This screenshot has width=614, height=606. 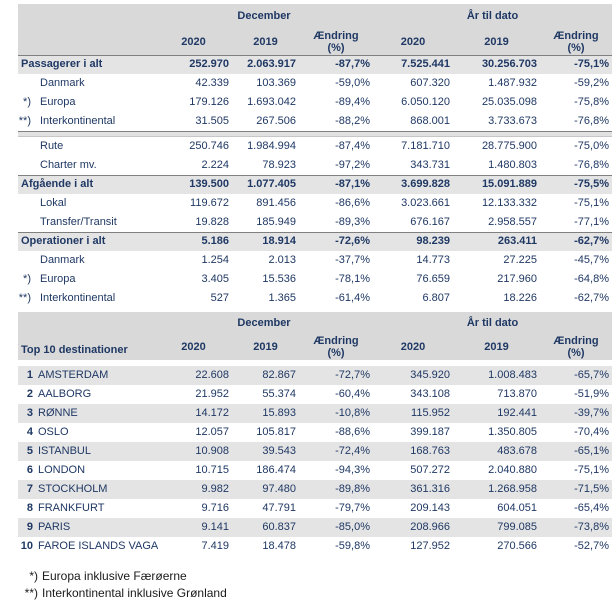 I want to click on destination-name: FAROE ISLANDS VAGA, so click(x=98, y=546).